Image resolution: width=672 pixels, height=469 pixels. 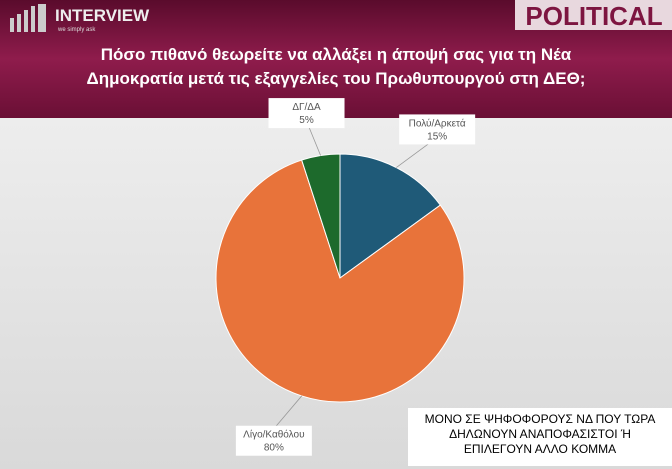 I want to click on brand: POLITICAL, so click(x=593, y=16).